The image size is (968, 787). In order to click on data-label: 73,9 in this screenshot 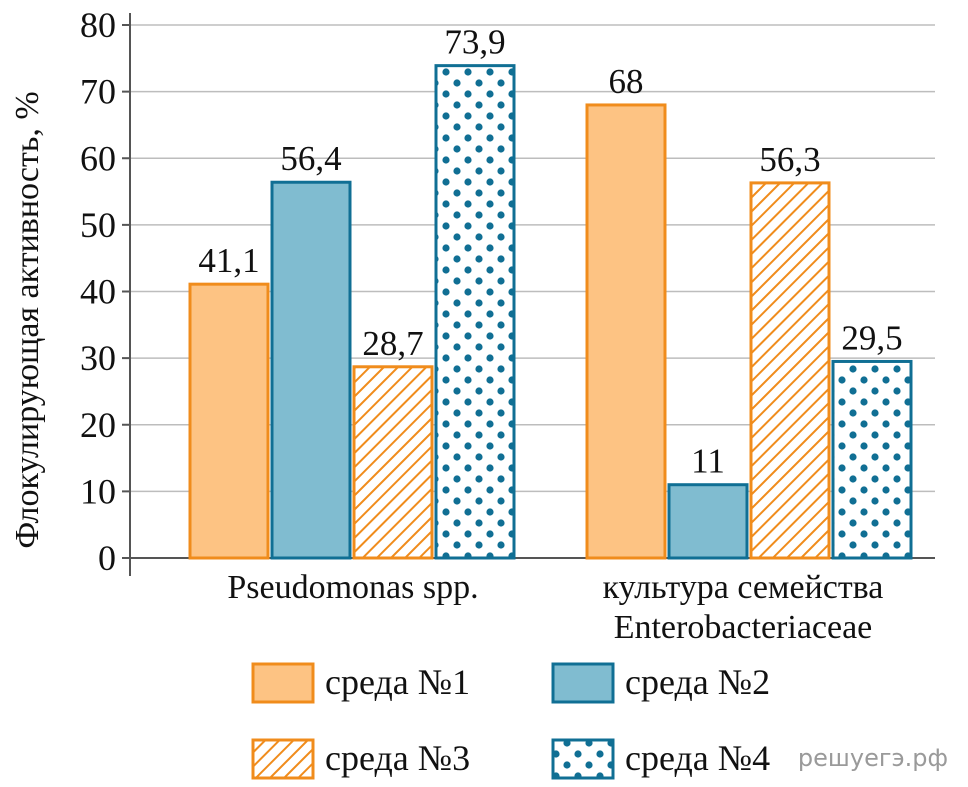, I will do `click(474, 42)`.